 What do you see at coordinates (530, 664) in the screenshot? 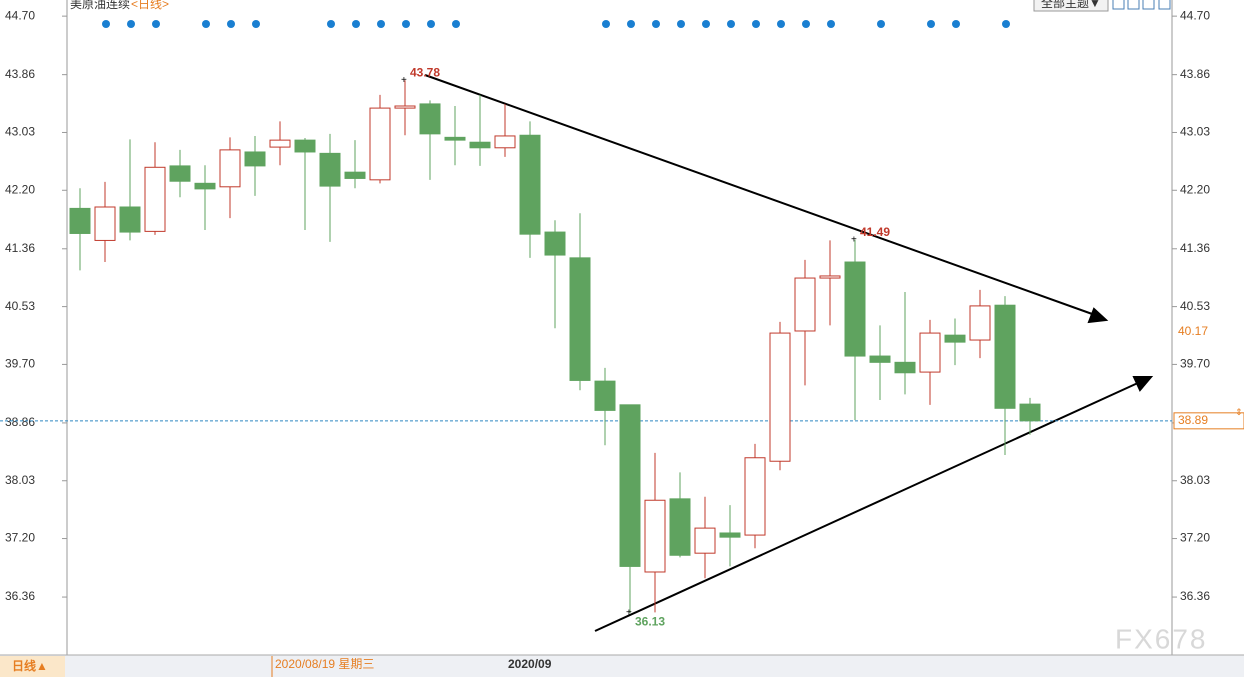
I see `x-tick-label: 2020/09` at bounding box center [530, 664].